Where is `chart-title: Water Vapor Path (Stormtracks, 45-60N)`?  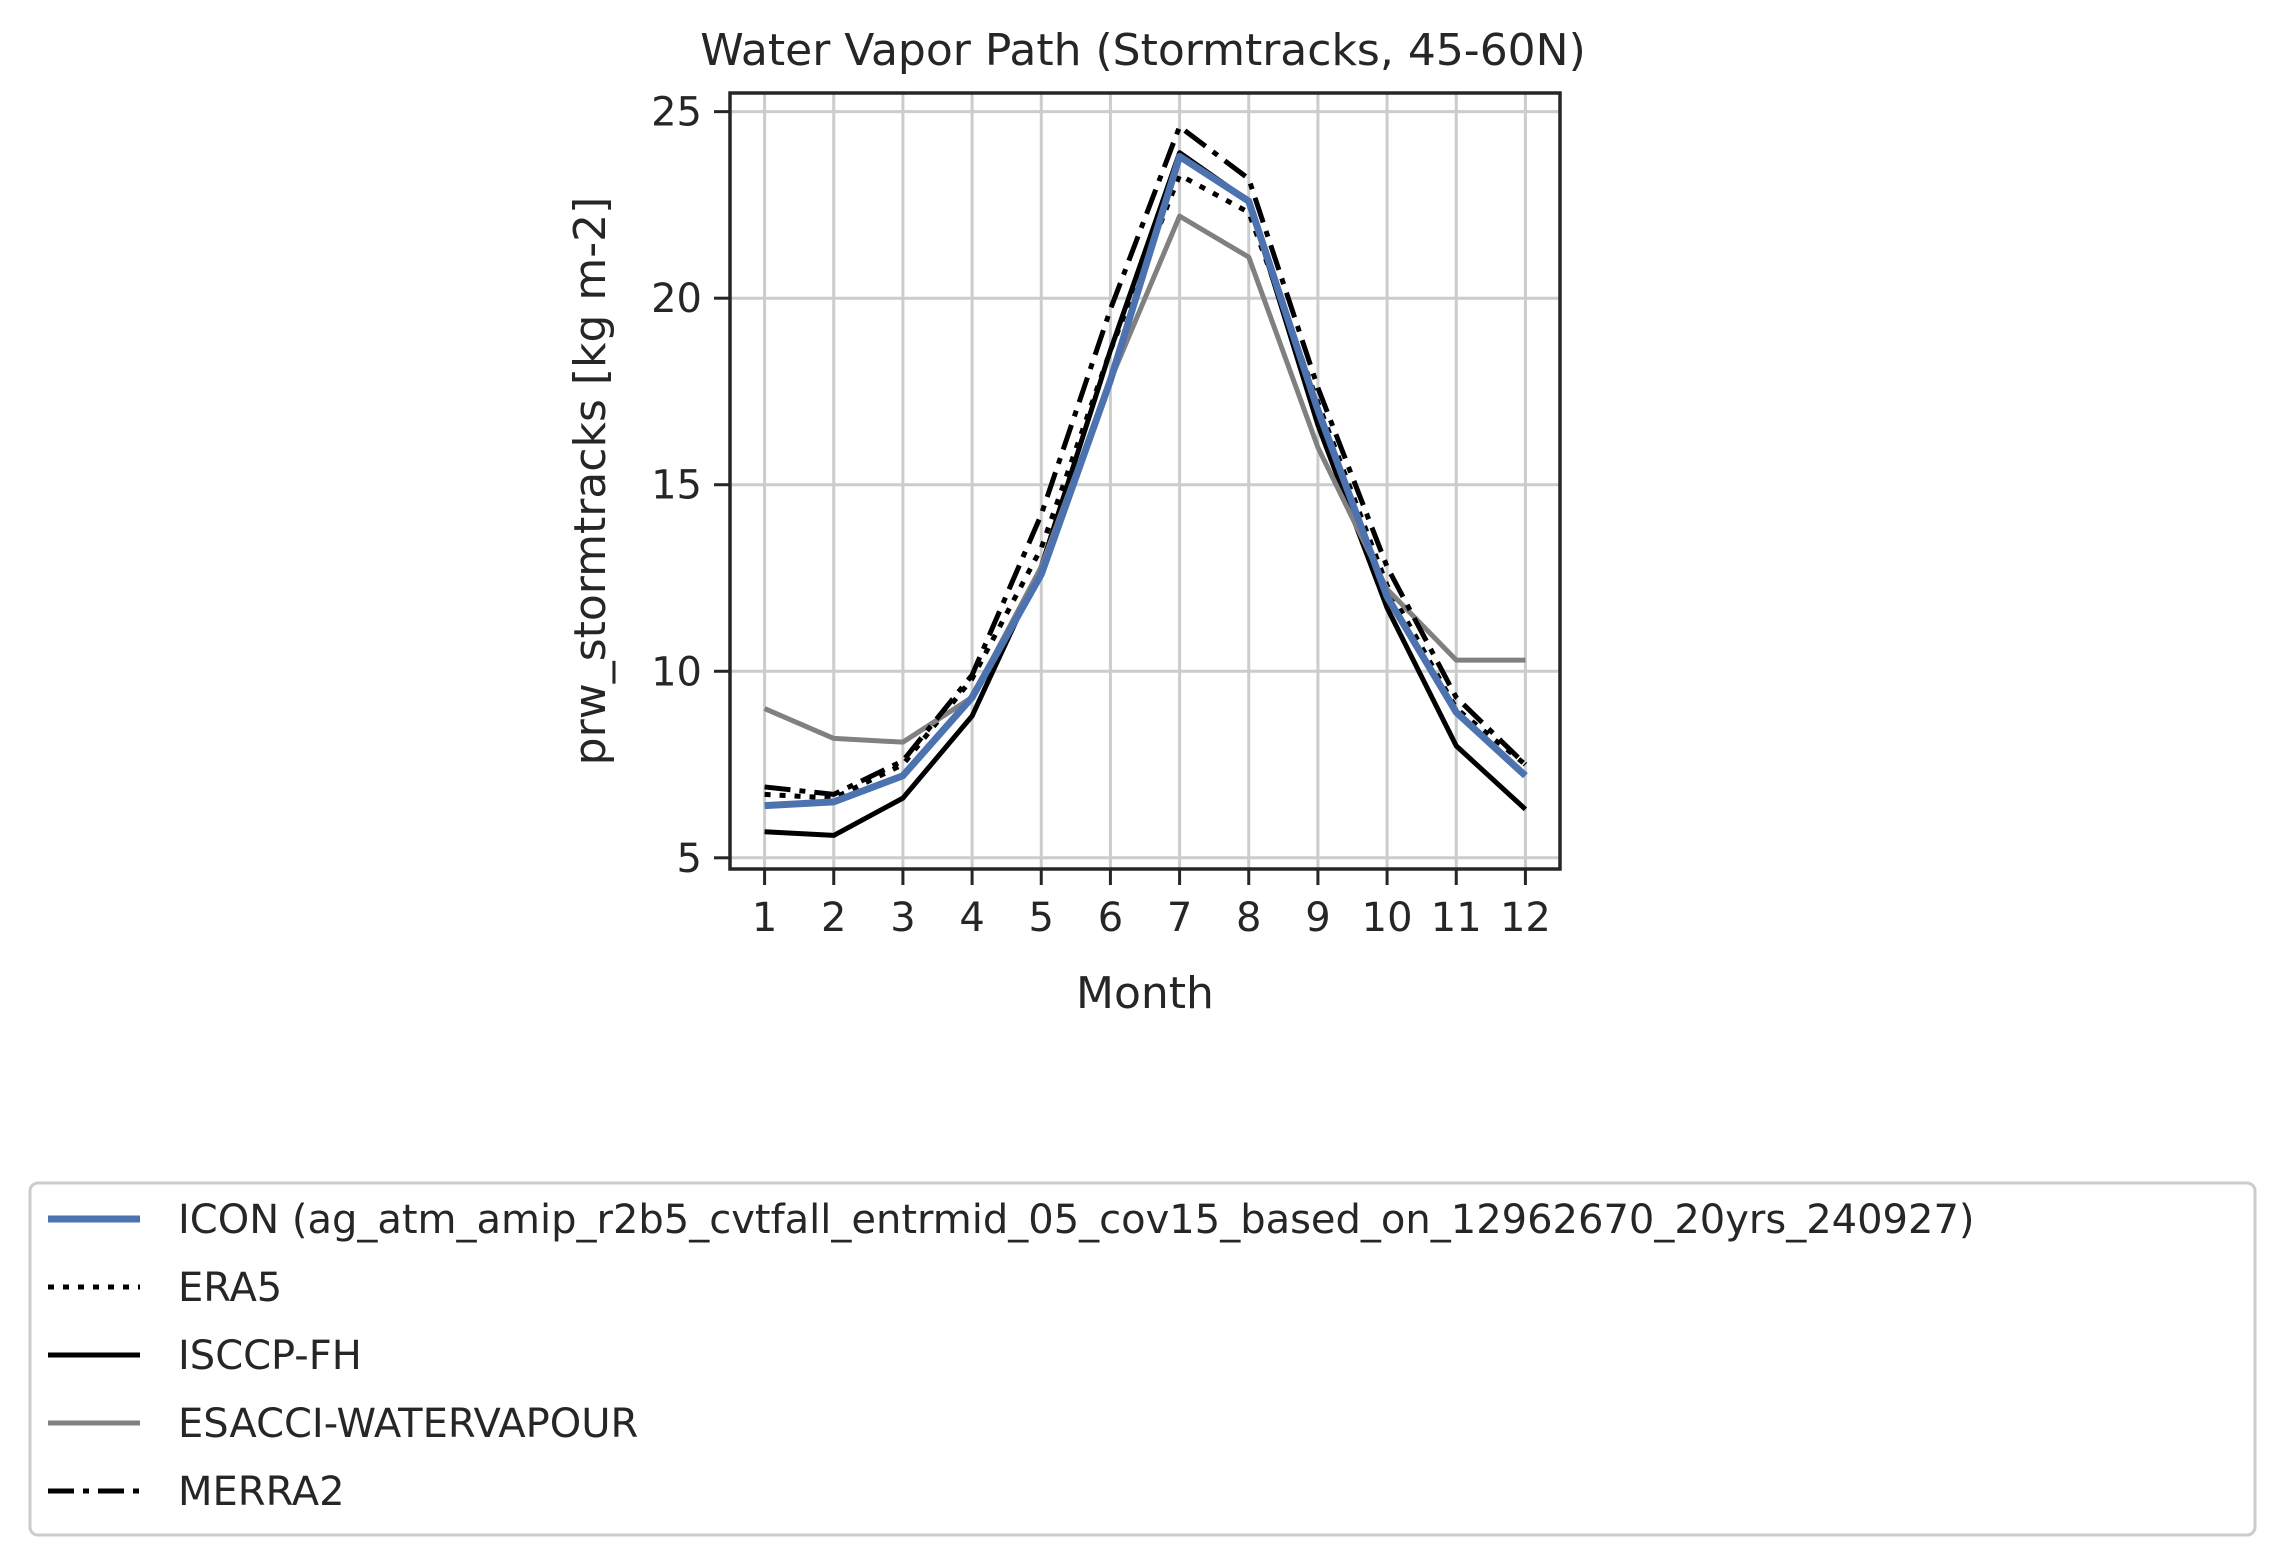
chart-title: Water Vapor Path (Stormtracks, 45-60N) is located at coordinates (1143, 50).